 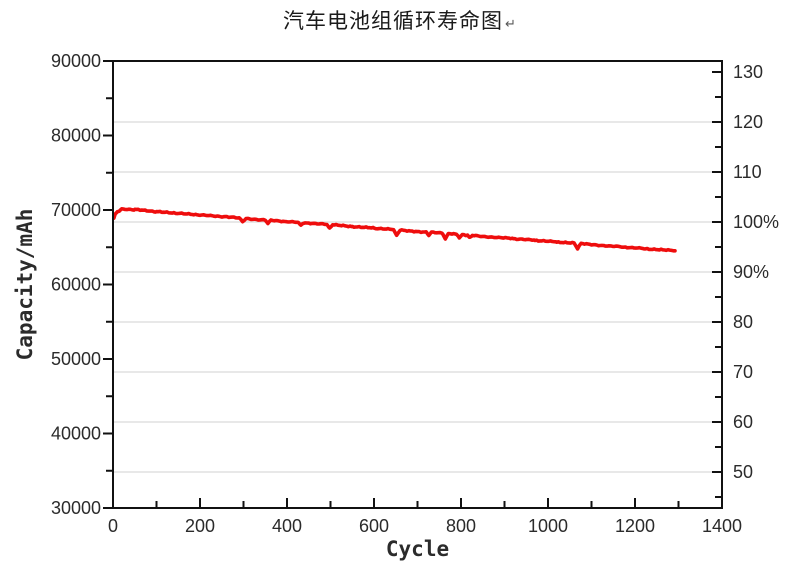 I want to click on chart-title: 汽车电池组循环寿命图 ↵, so click(x=400, y=20).